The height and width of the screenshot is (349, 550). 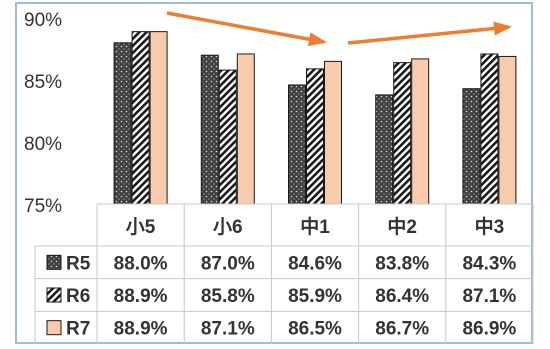 What do you see at coordinates (489, 263) in the screenshot?
I see `data-label: 84.3%` at bounding box center [489, 263].